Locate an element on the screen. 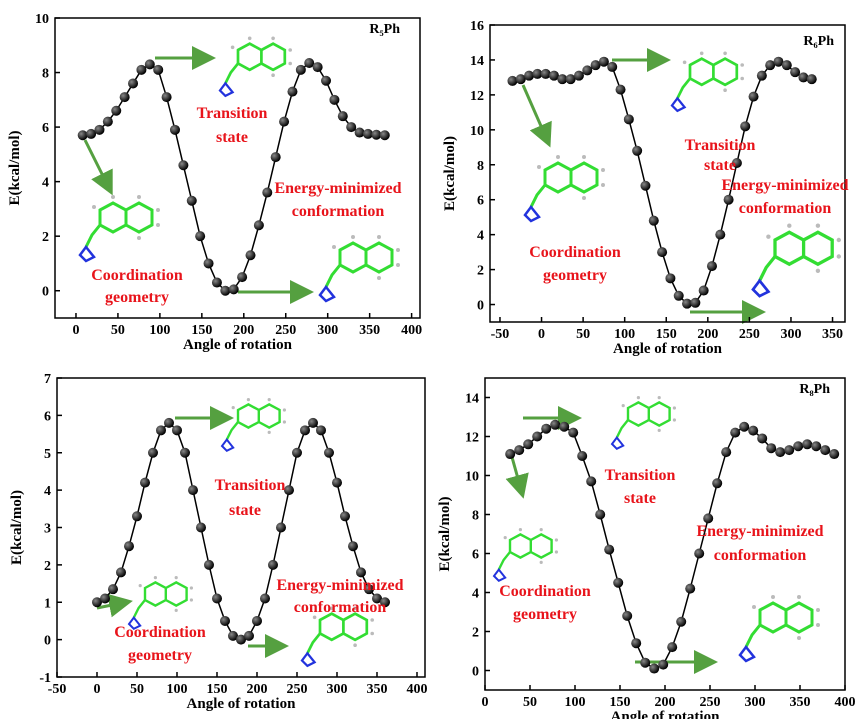  x-tick-label: 150 is located at coordinates (217, 689).